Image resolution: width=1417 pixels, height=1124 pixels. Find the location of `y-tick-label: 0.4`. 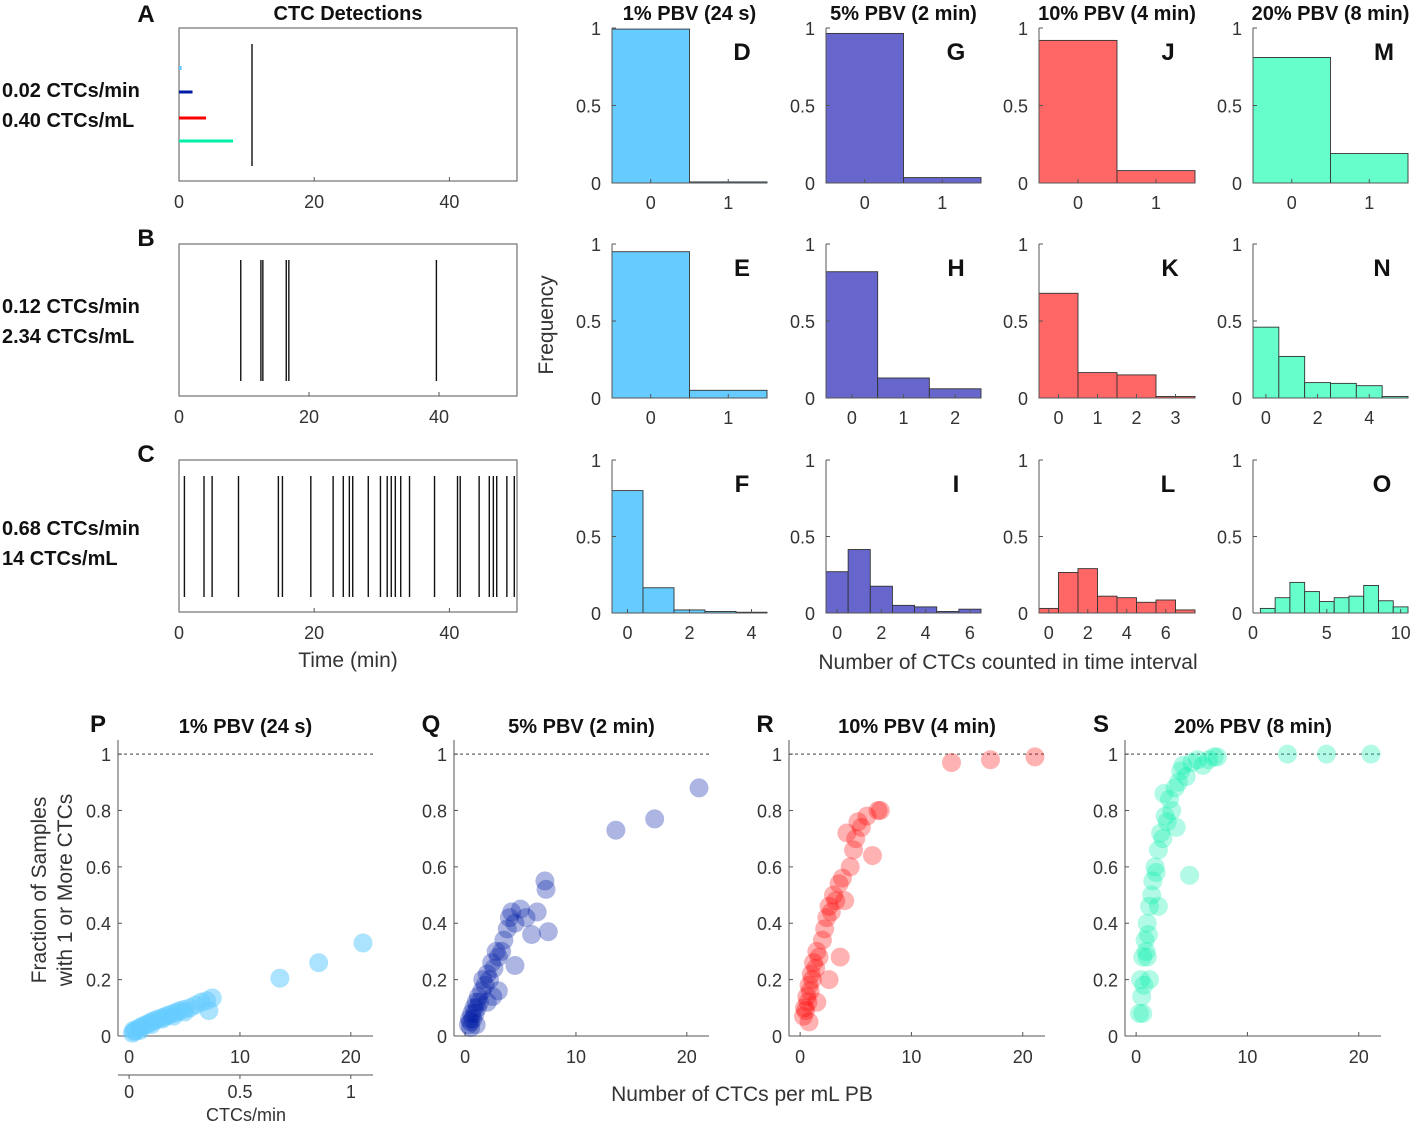

y-tick-label: 0.4 is located at coordinates (434, 924).